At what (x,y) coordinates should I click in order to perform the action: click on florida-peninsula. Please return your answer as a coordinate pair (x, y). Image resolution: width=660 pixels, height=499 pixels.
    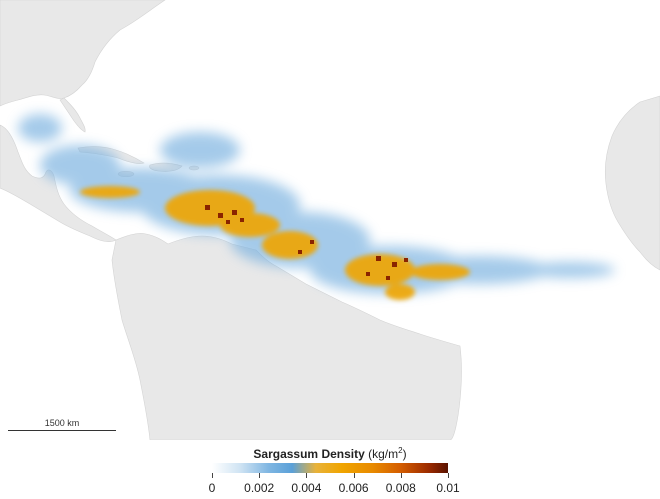
    Looking at the image, I should click on (72, 115).